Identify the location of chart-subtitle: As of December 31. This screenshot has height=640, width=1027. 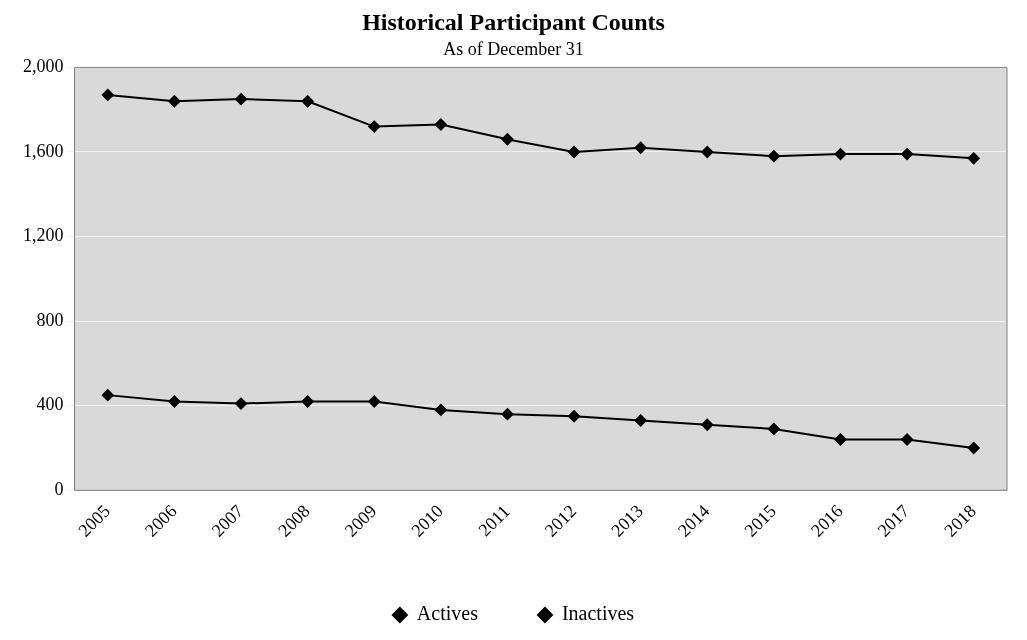
(513, 49).